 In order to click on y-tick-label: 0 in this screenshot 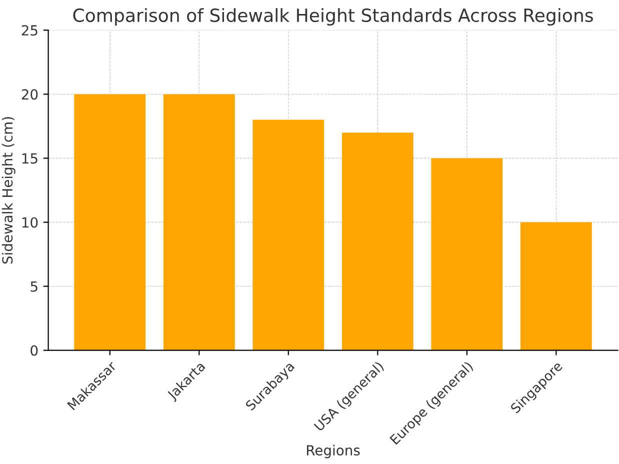, I will do `click(34, 350)`.